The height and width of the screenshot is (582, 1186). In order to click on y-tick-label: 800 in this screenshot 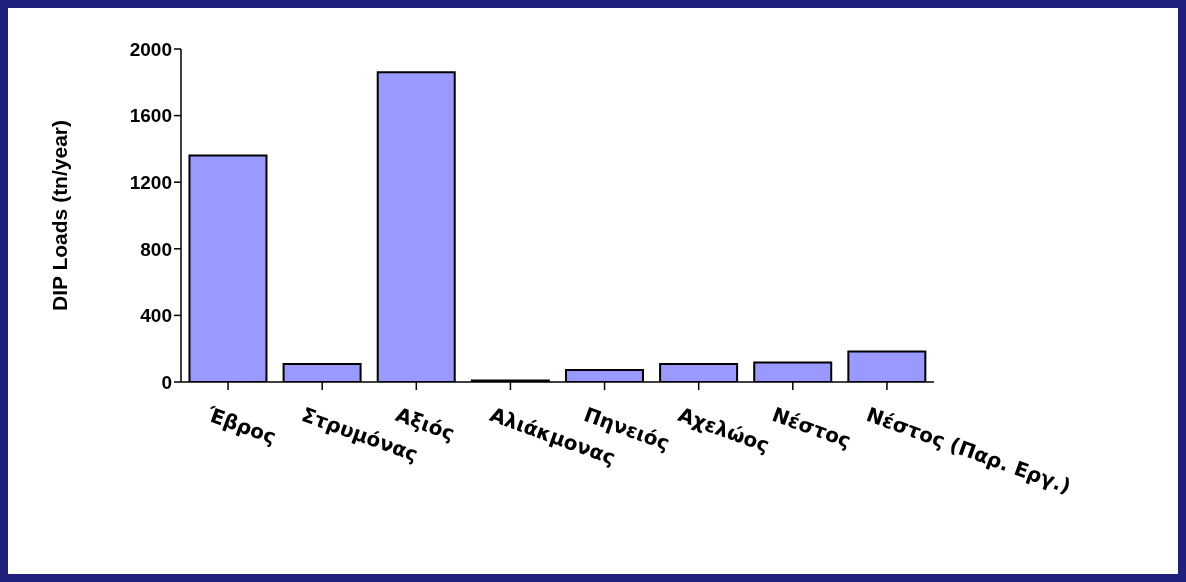, I will do `click(156, 249)`.